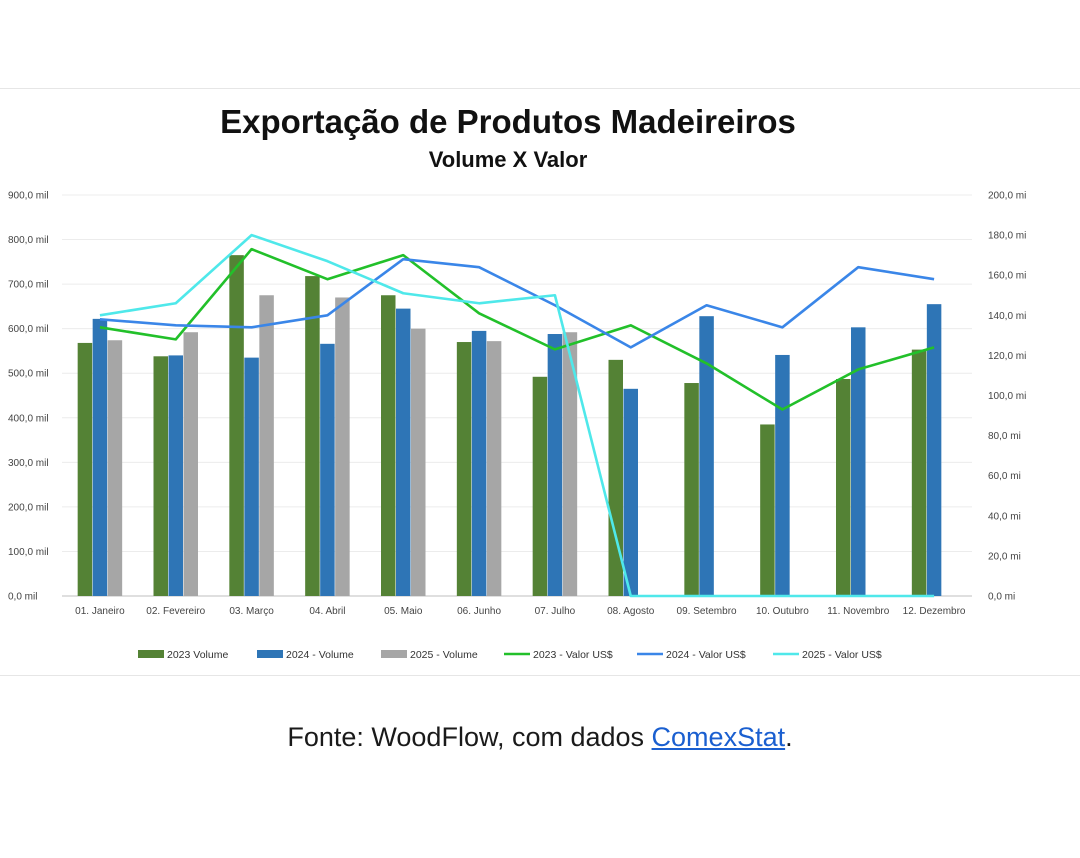  Describe the element at coordinates (28, 463) in the screenshot. I see `y-left-tick-label: 300,0 mil` at that location.